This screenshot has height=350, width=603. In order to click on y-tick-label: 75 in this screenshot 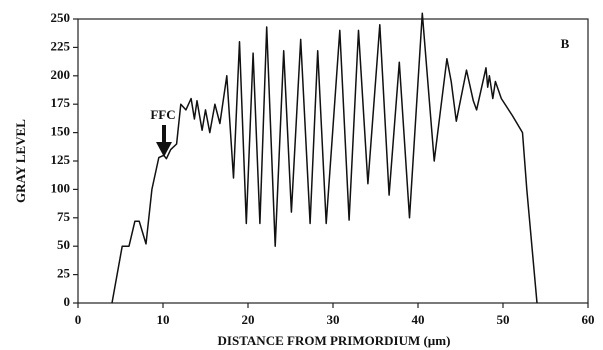, I will do `click(64, 216)`.